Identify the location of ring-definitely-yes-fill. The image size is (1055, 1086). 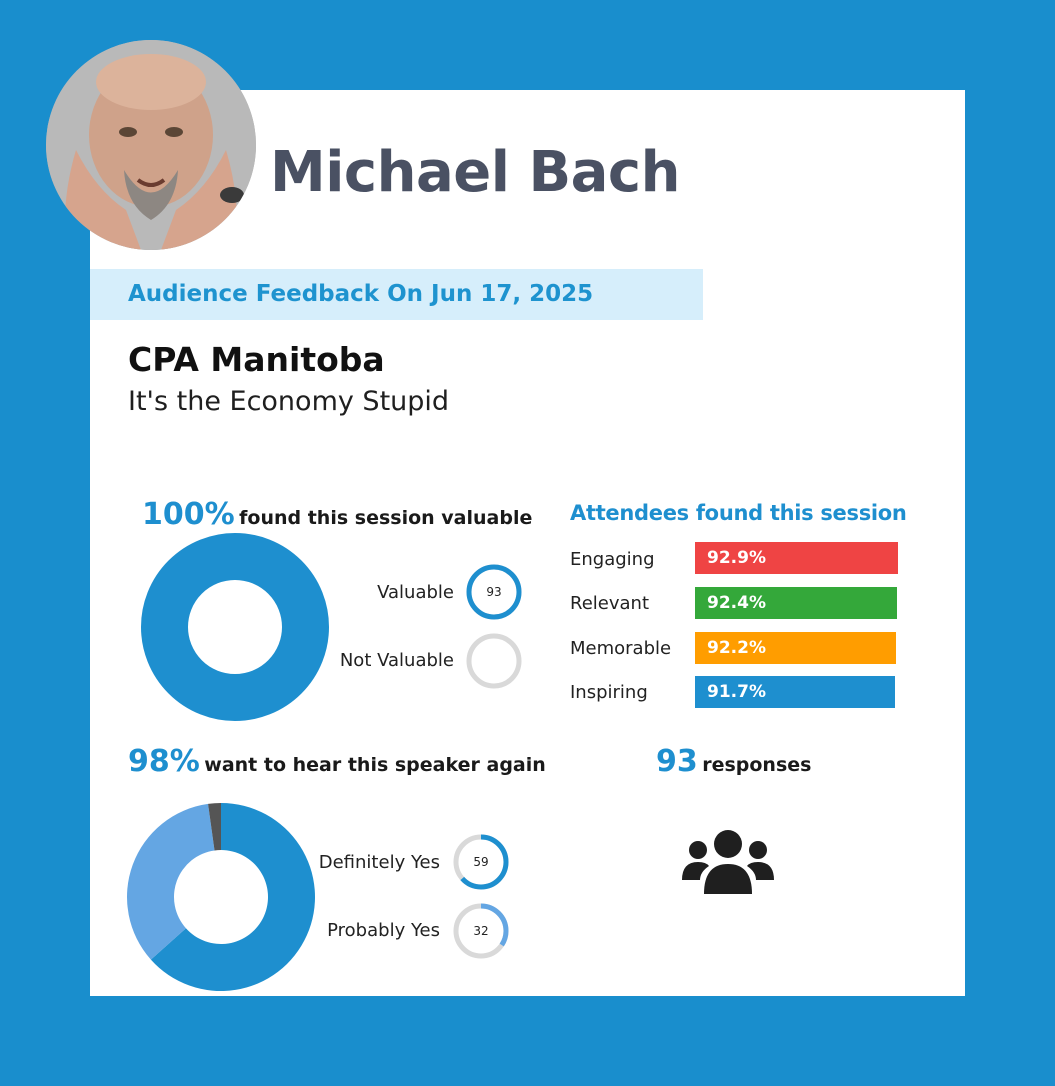
(481, 862).